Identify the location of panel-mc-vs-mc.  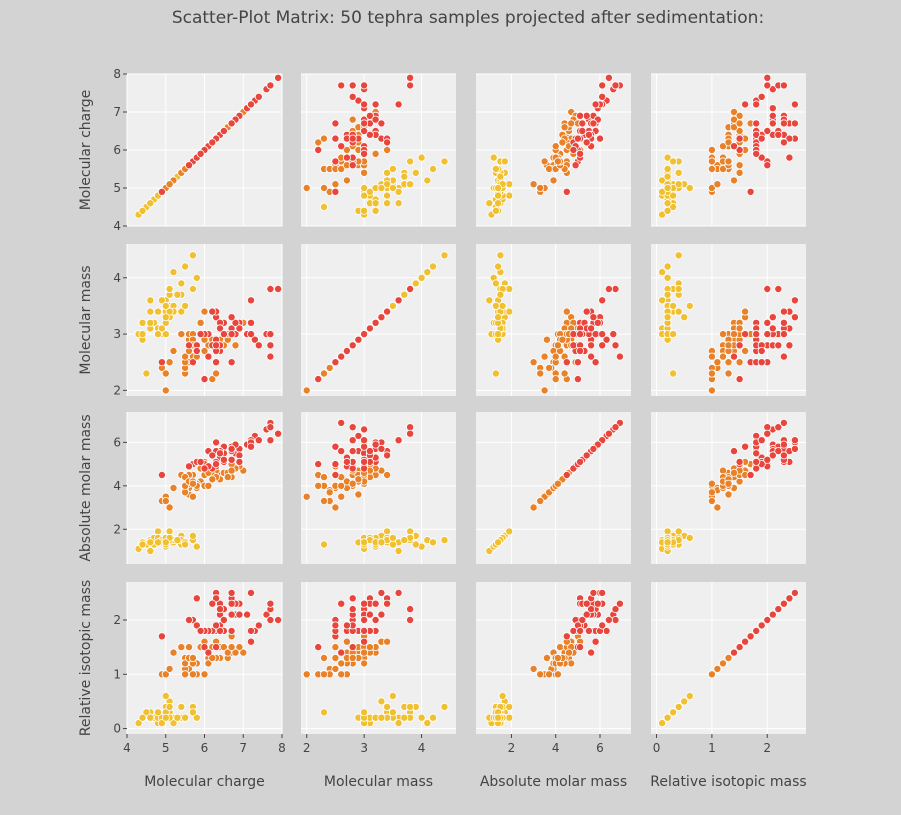
(204, 150).